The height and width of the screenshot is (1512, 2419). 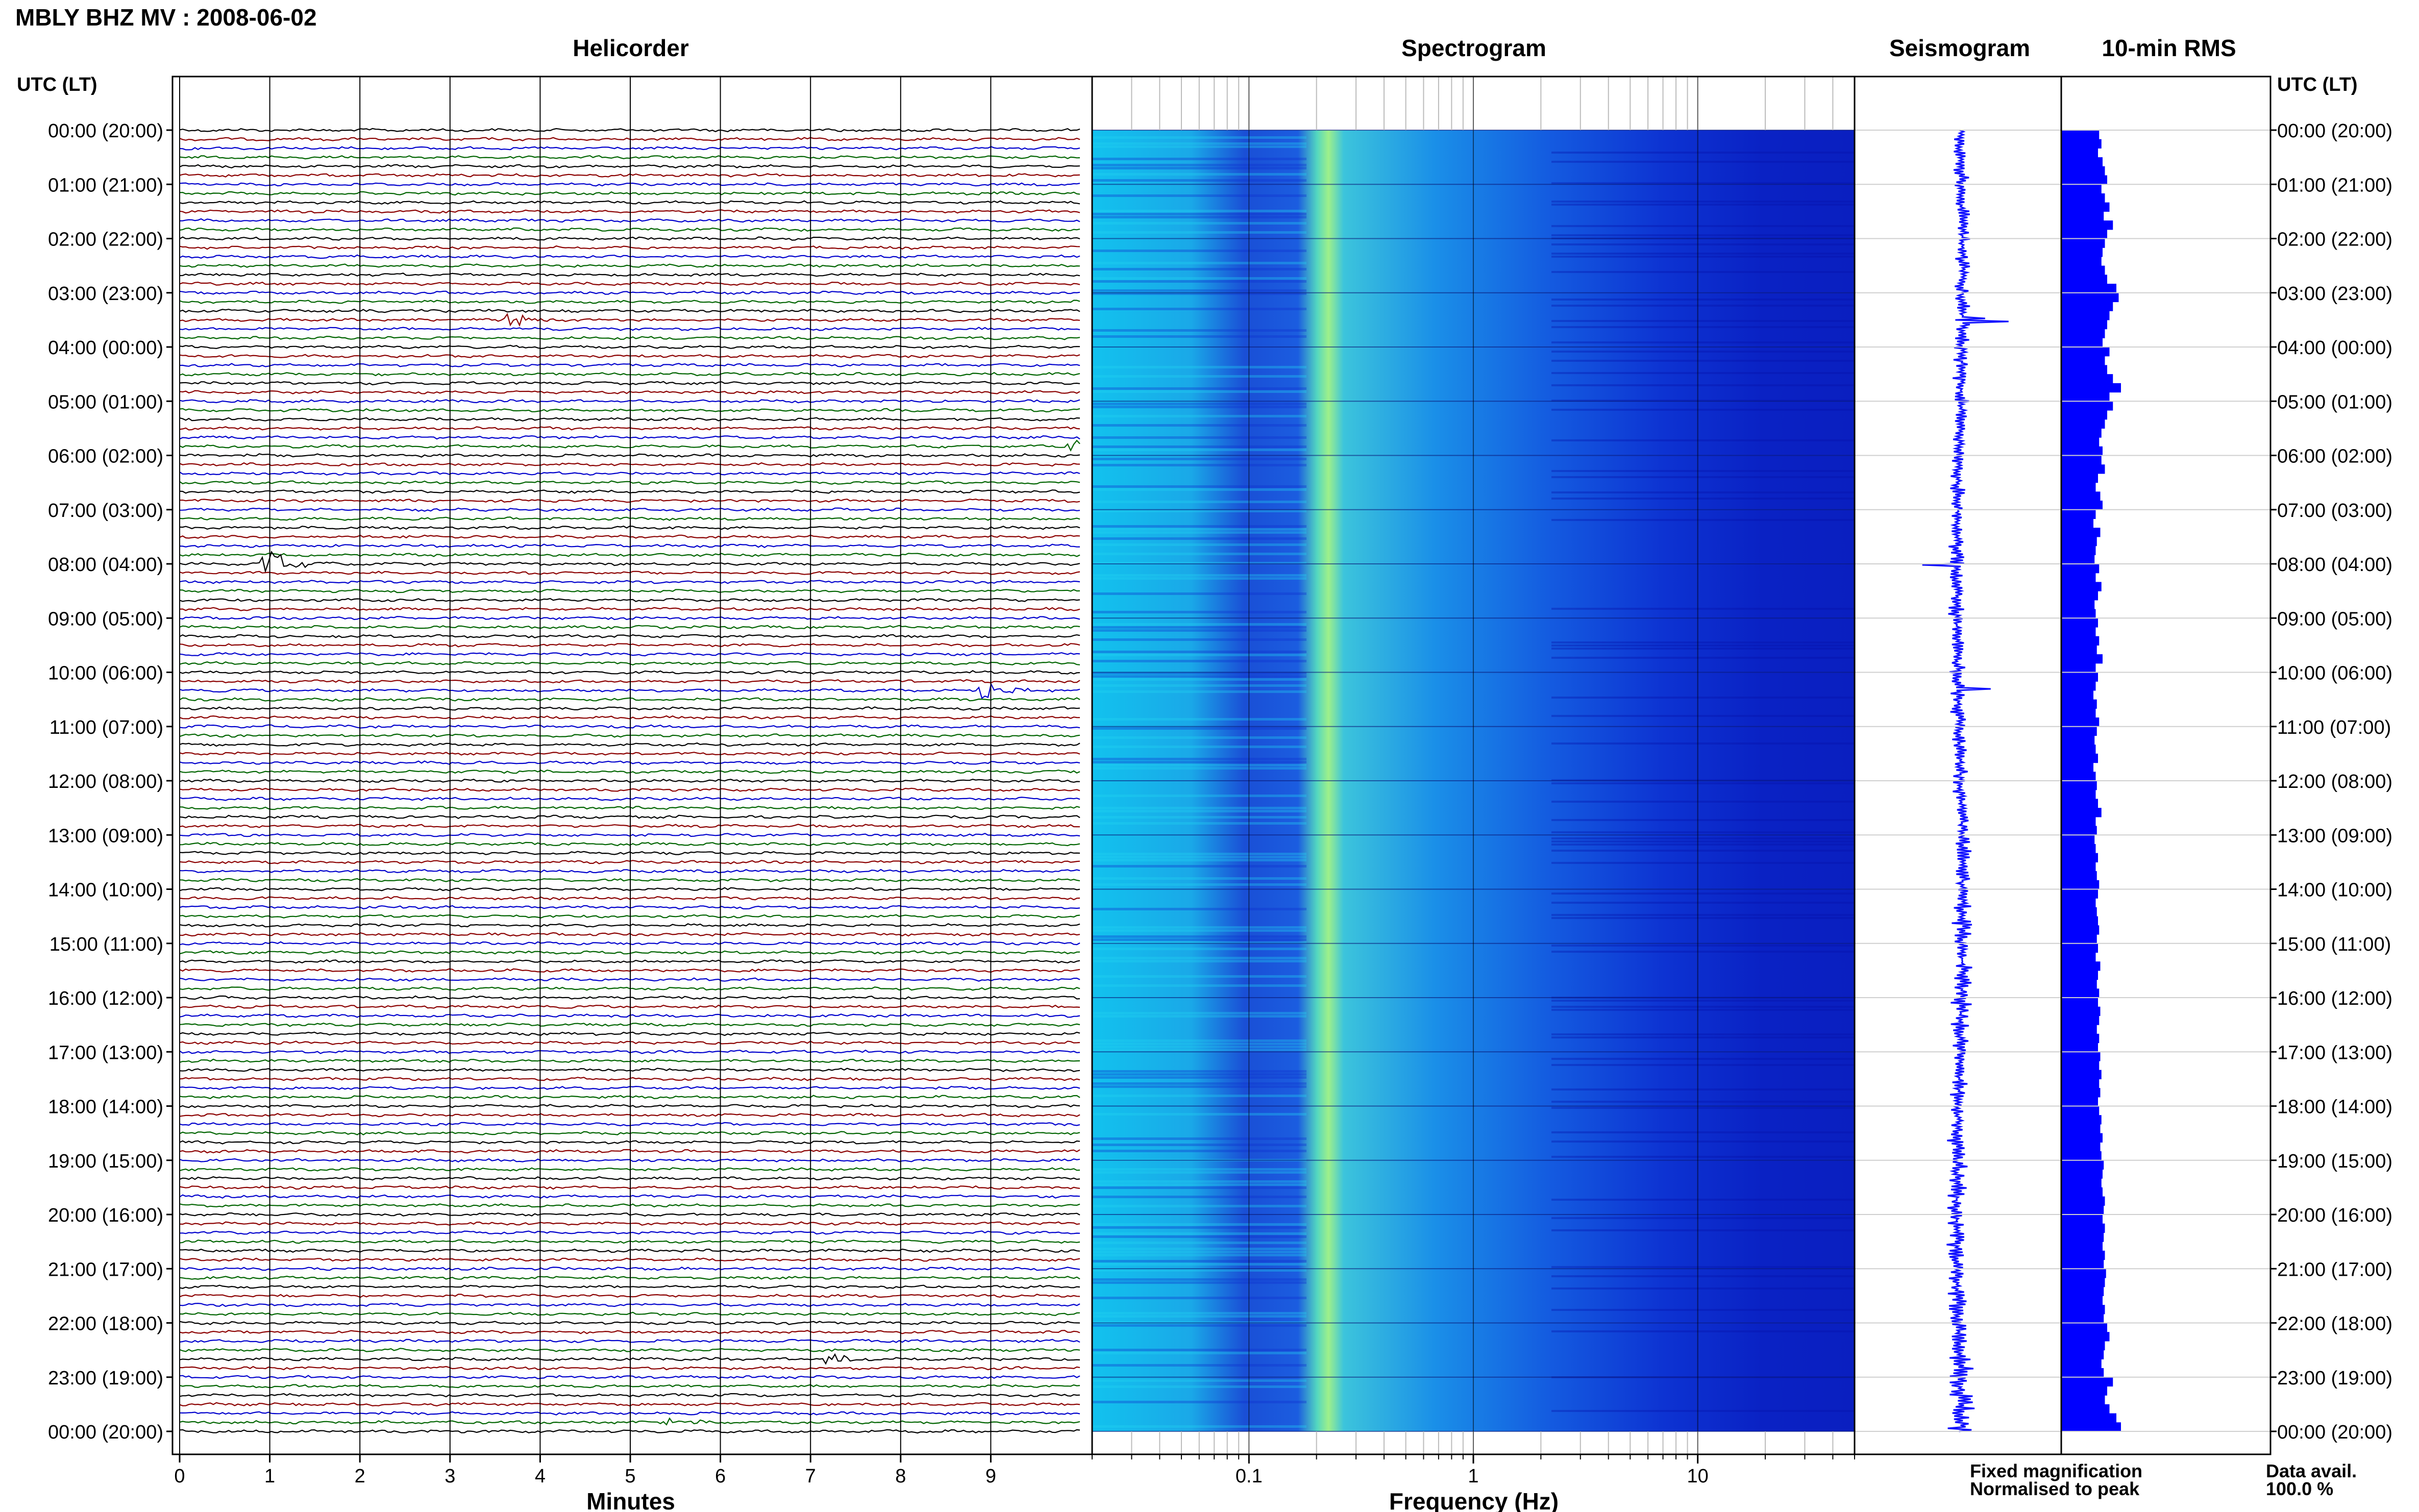 I want to click on data-availability-value: 100.0 %, so click(x=2299, y=1488).